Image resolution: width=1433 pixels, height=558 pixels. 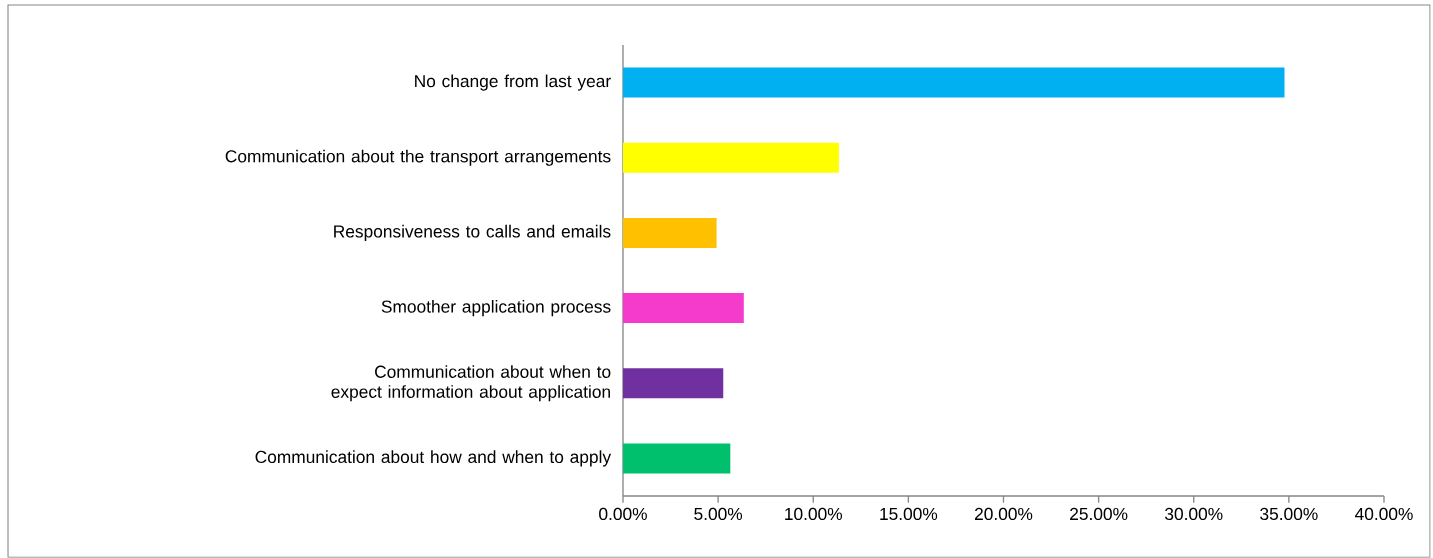 What do you see at coordinates (1383, 514) in the screenshot?
I see `x-tick-label: 40.00%` at bounding box center [1383, 514].